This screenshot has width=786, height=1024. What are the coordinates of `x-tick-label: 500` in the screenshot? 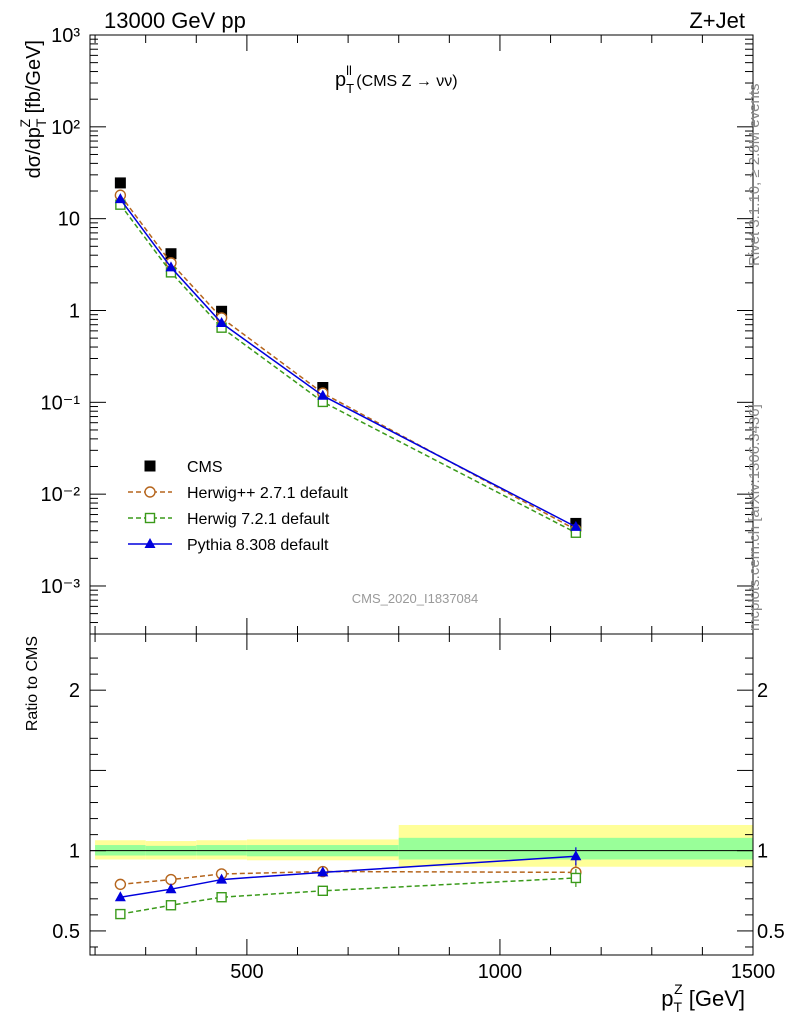 It's located at (246, 972).